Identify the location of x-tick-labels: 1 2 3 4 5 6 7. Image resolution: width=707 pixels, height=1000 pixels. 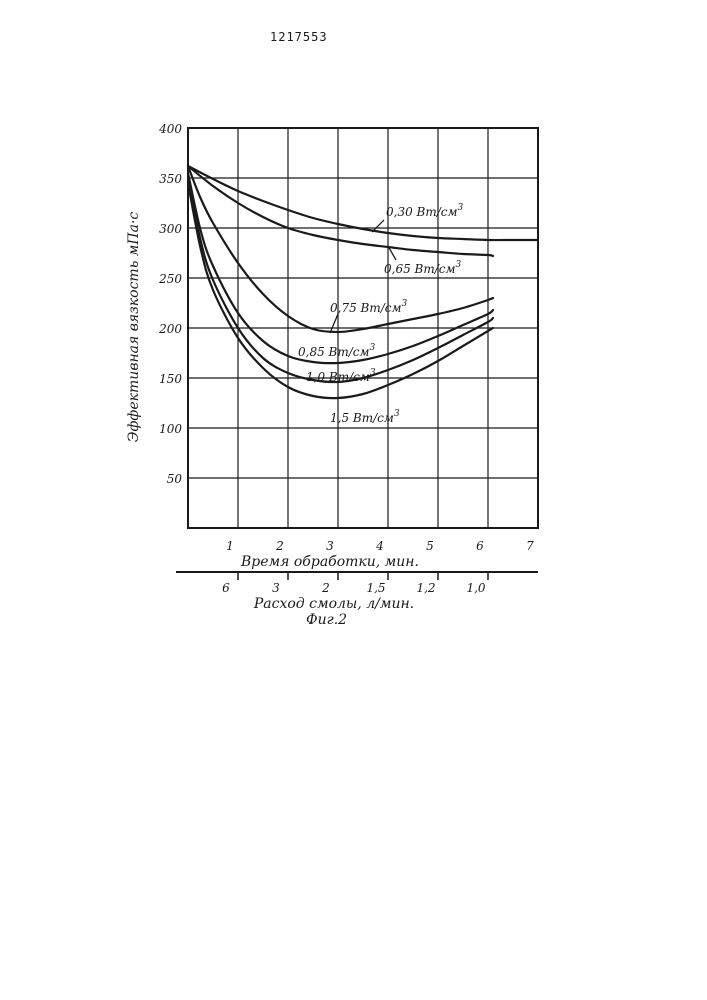
(380, 546).